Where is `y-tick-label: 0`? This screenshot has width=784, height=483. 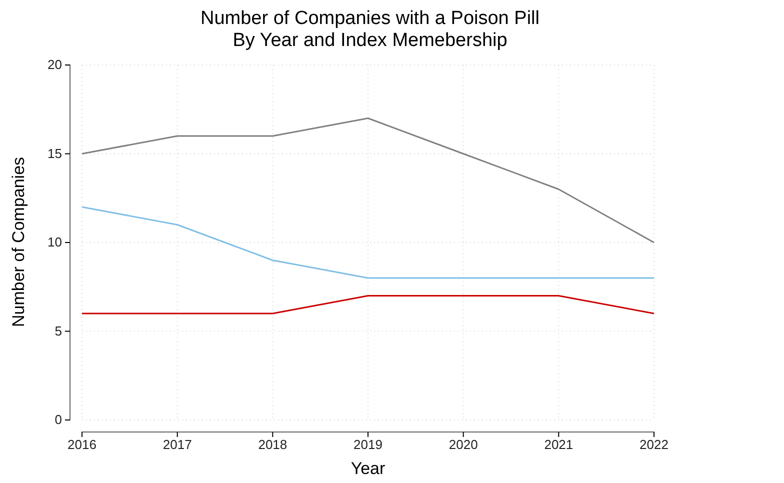 y-tick-label: 0 is located at coordinates (58, 420).